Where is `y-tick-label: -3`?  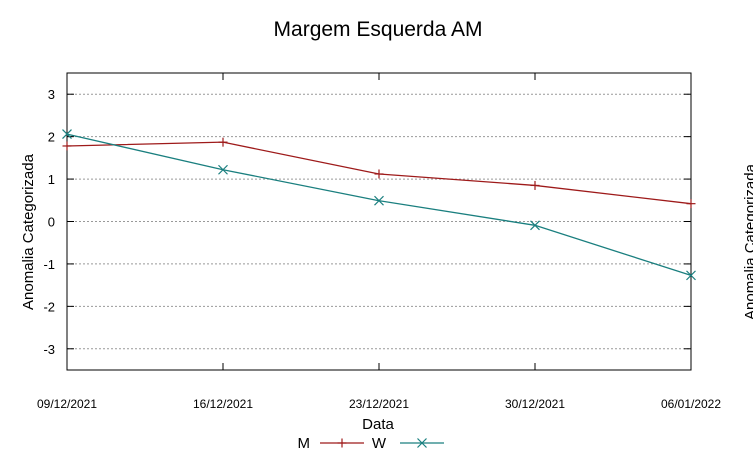
y-tick-label: -3 is located at coordinates (49, 349).